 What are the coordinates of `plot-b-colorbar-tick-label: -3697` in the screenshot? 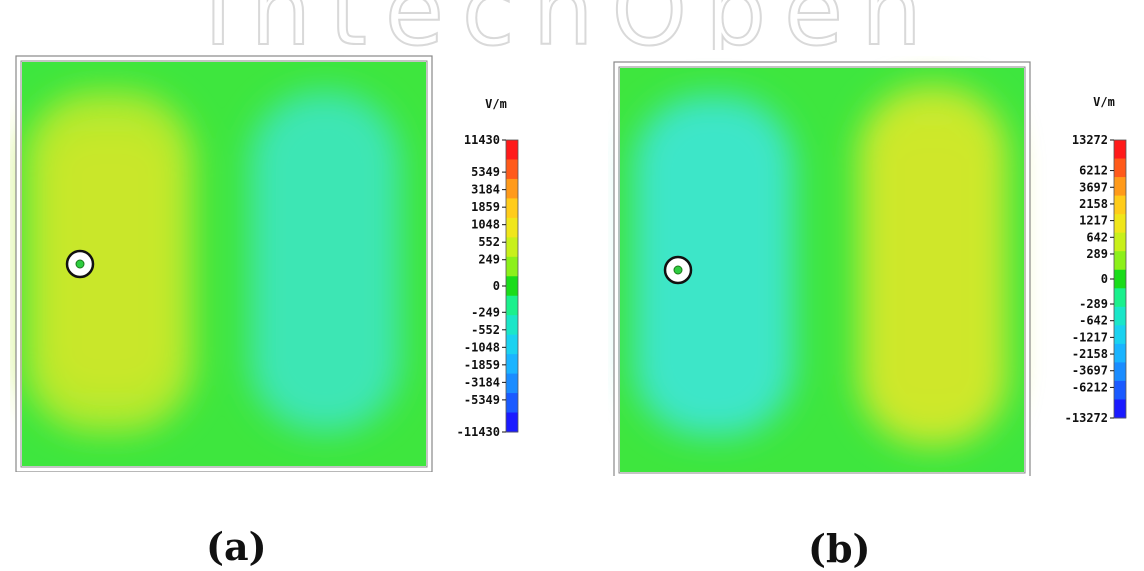 It's located at (1090, 371).